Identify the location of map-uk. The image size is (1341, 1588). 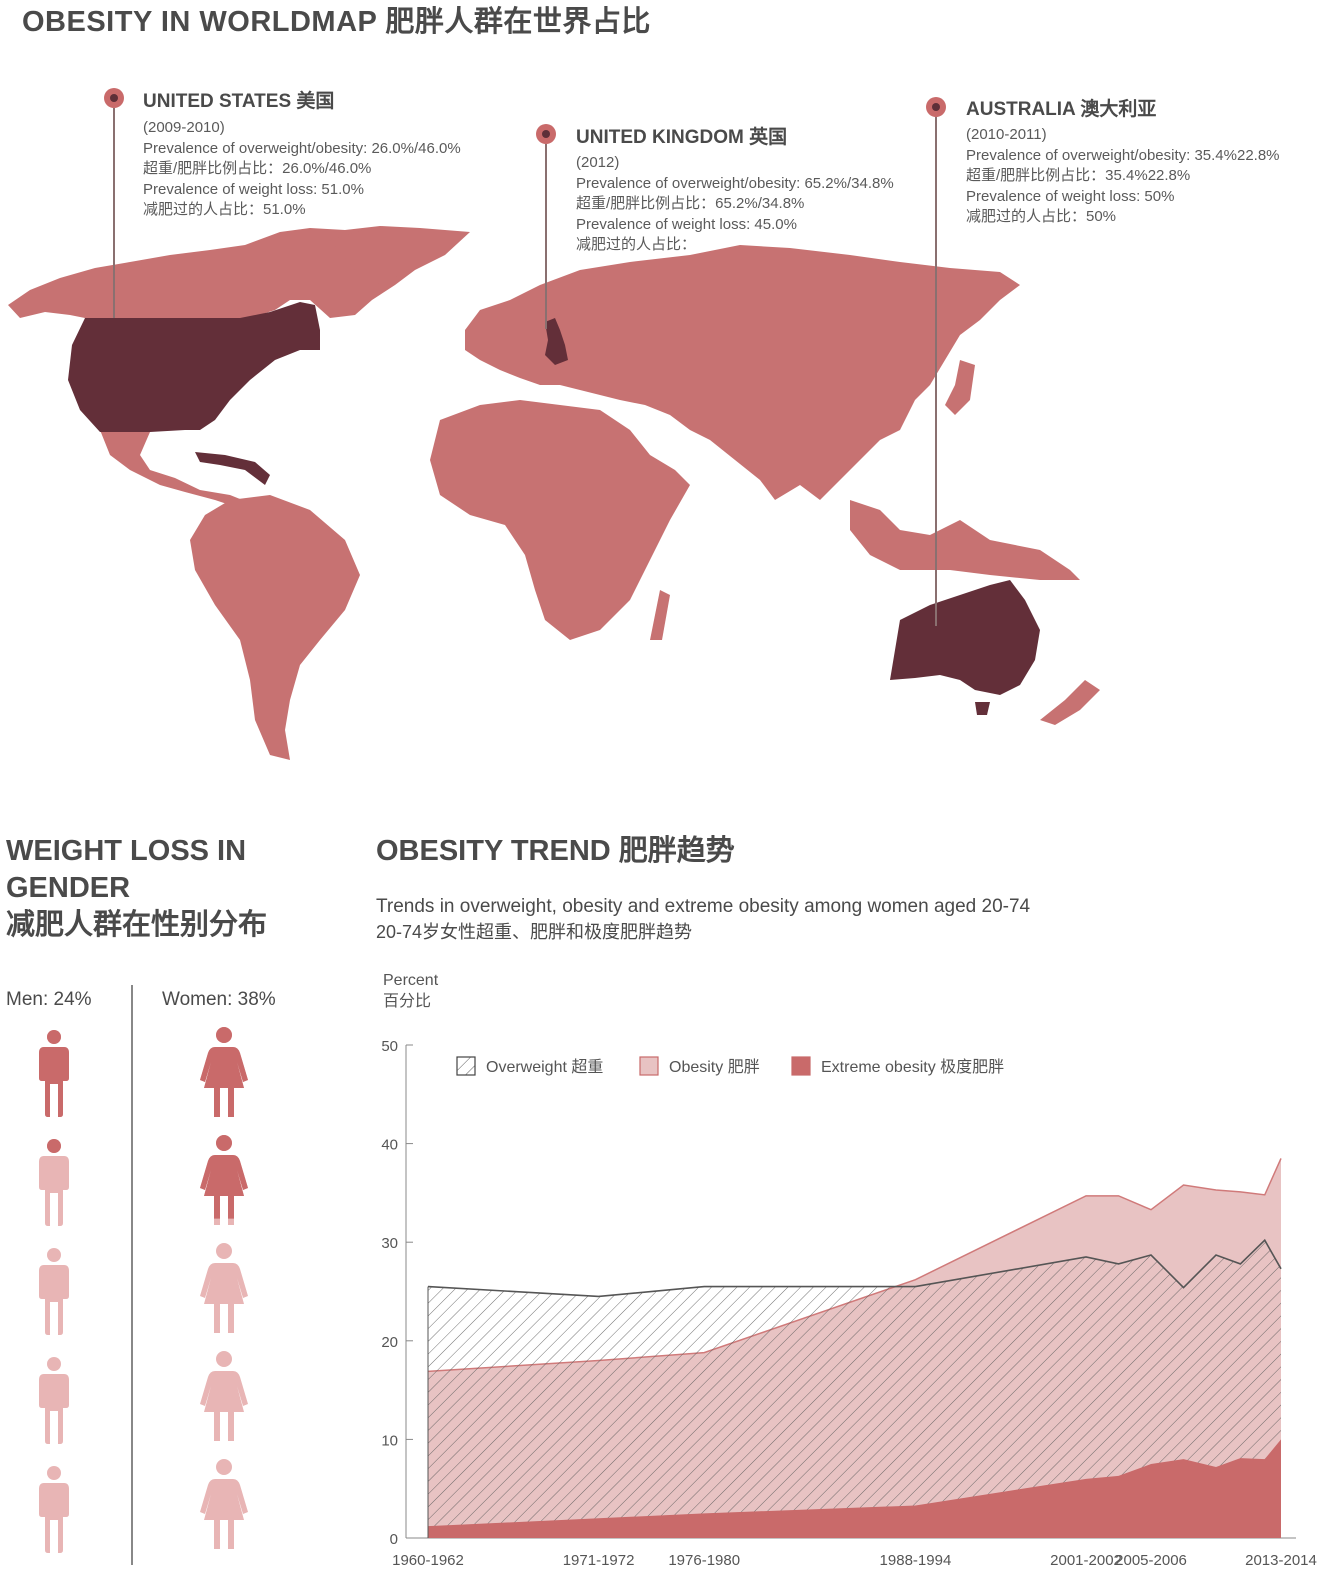
(556, 341).